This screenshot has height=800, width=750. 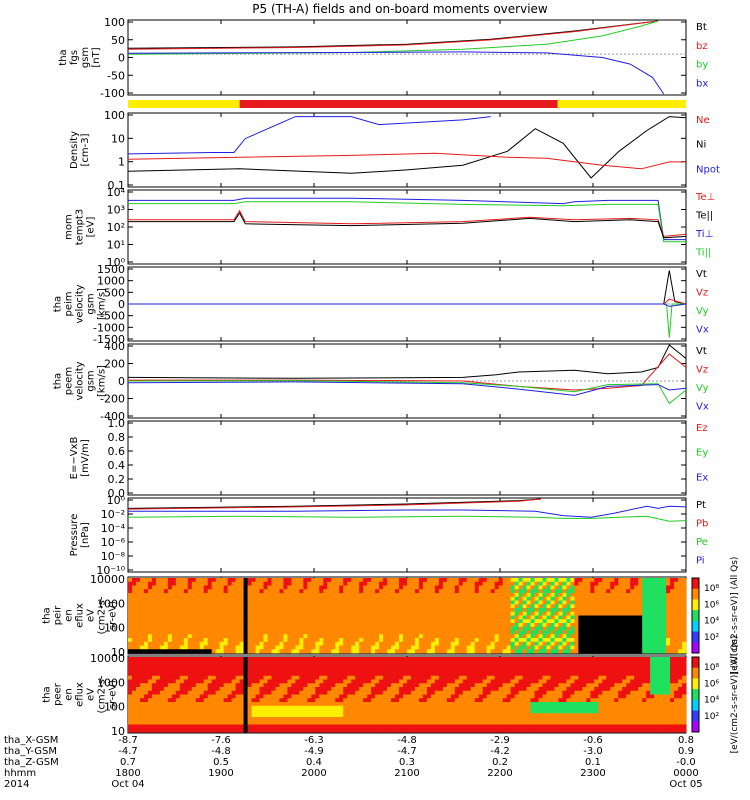 What do you see at coordinates (117, 465) in the screenshot?
I see `y-tick-label: 0.4` at bounding box center [117, 465].